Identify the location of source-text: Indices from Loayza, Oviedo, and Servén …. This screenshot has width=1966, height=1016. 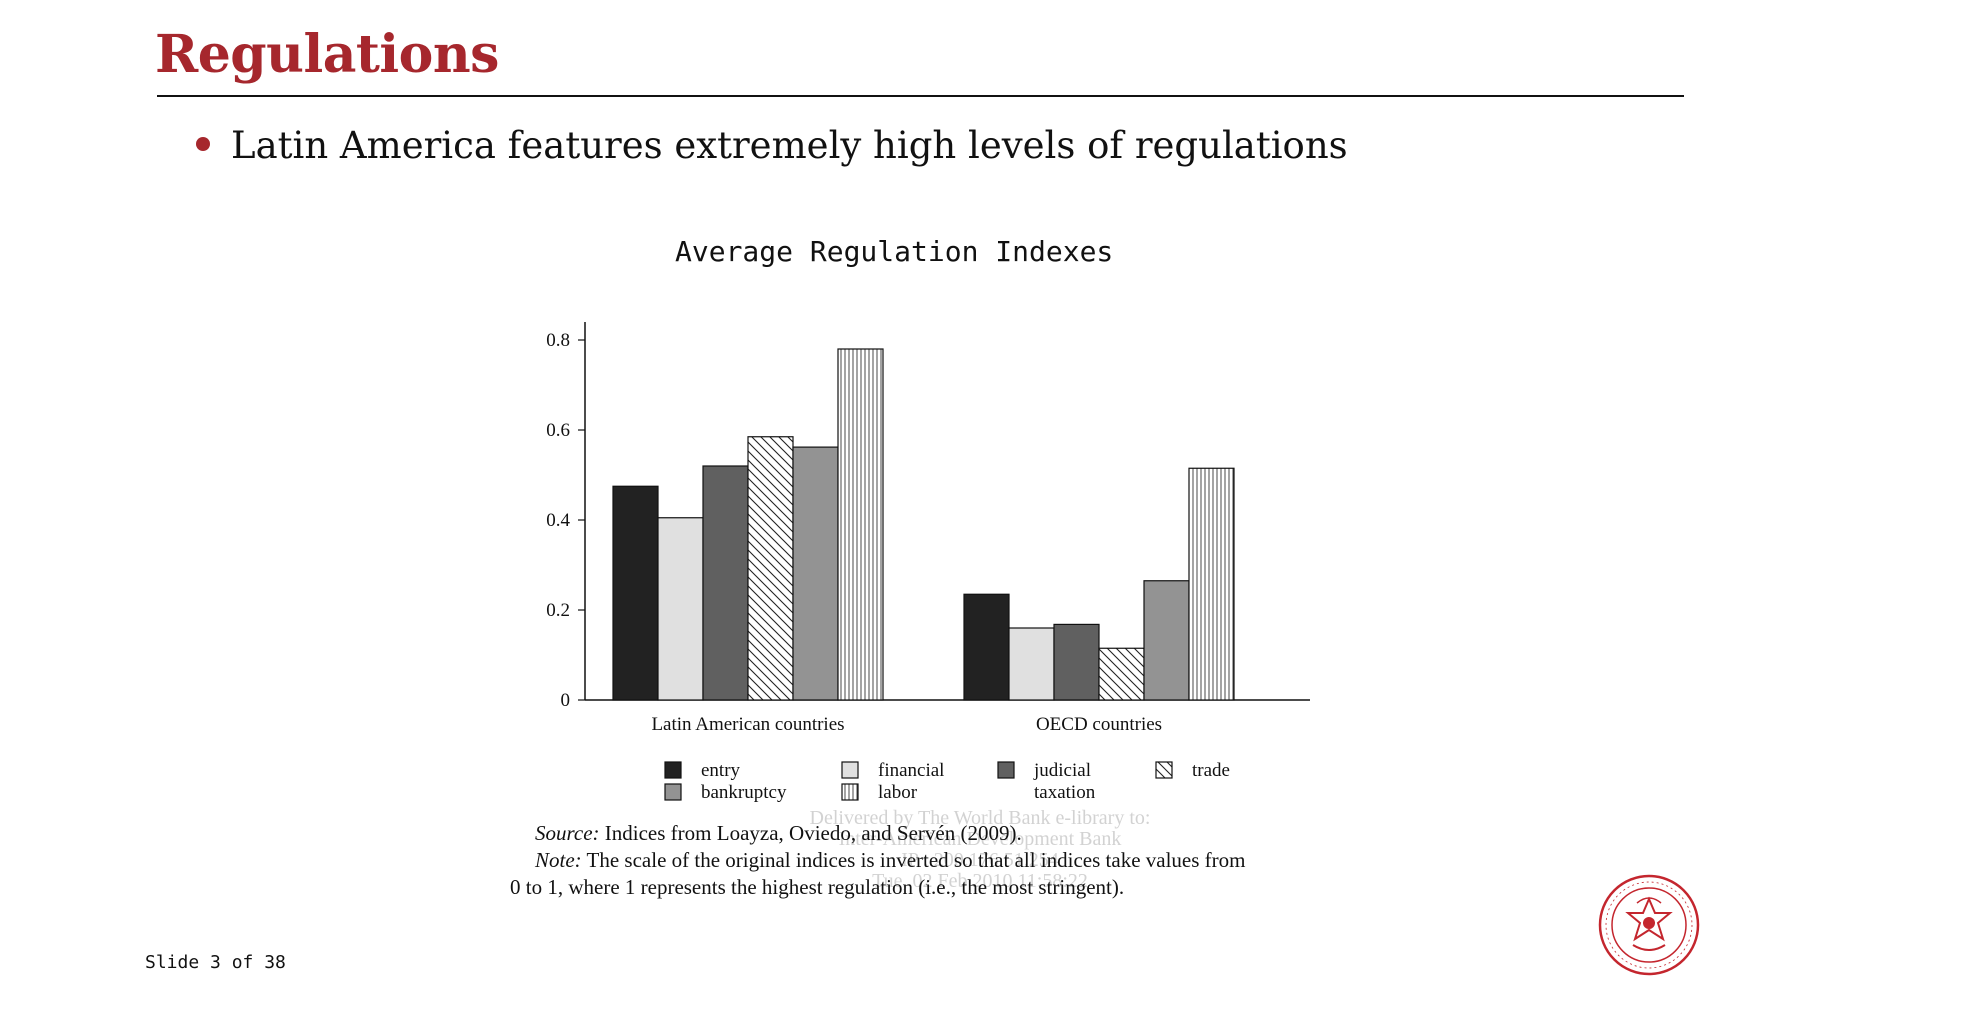
(813, 833).